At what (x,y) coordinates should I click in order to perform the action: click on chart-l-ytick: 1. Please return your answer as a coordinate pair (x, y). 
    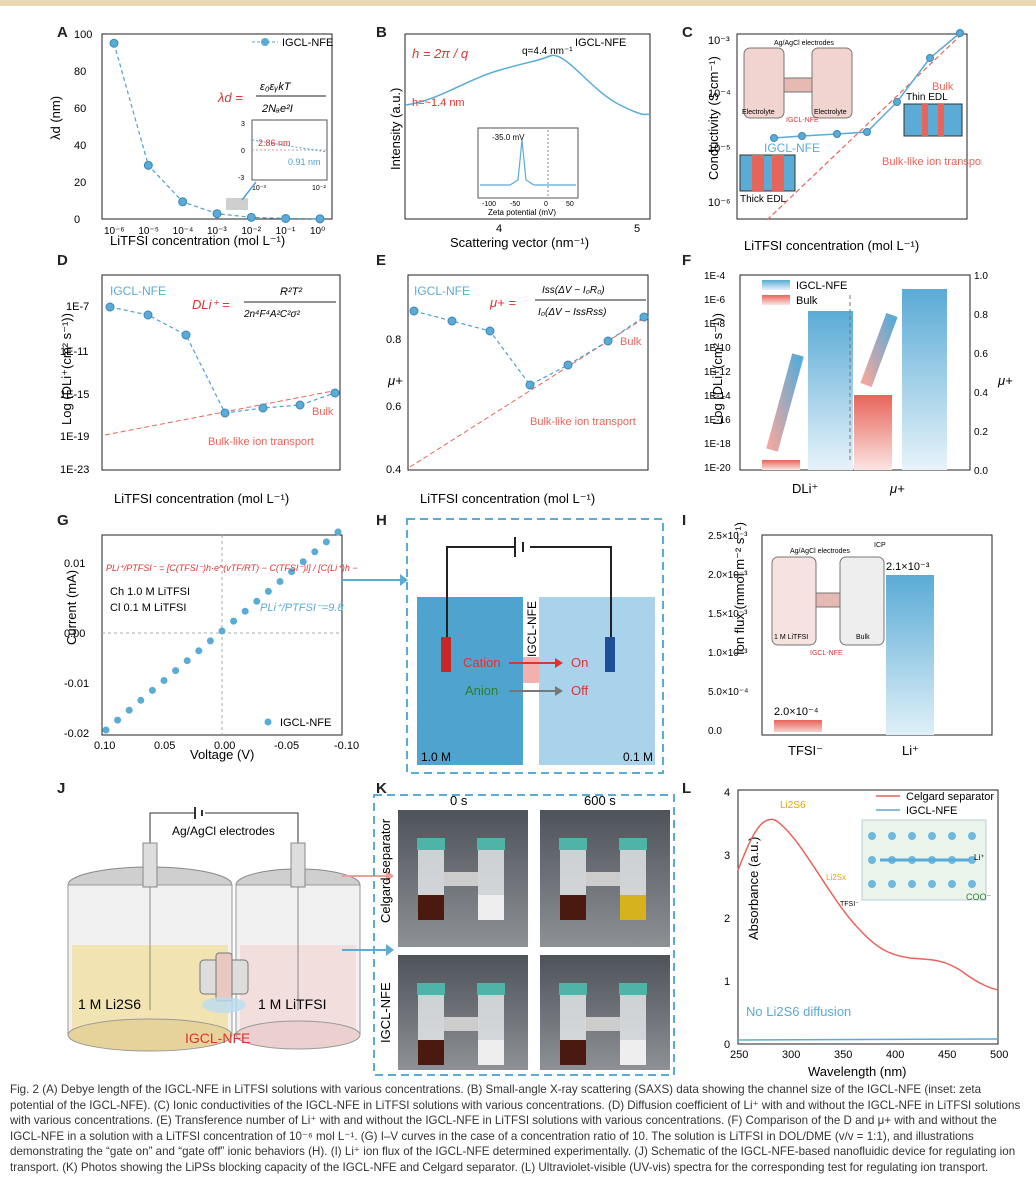
    Looking at the image, I should click on (727, 982).